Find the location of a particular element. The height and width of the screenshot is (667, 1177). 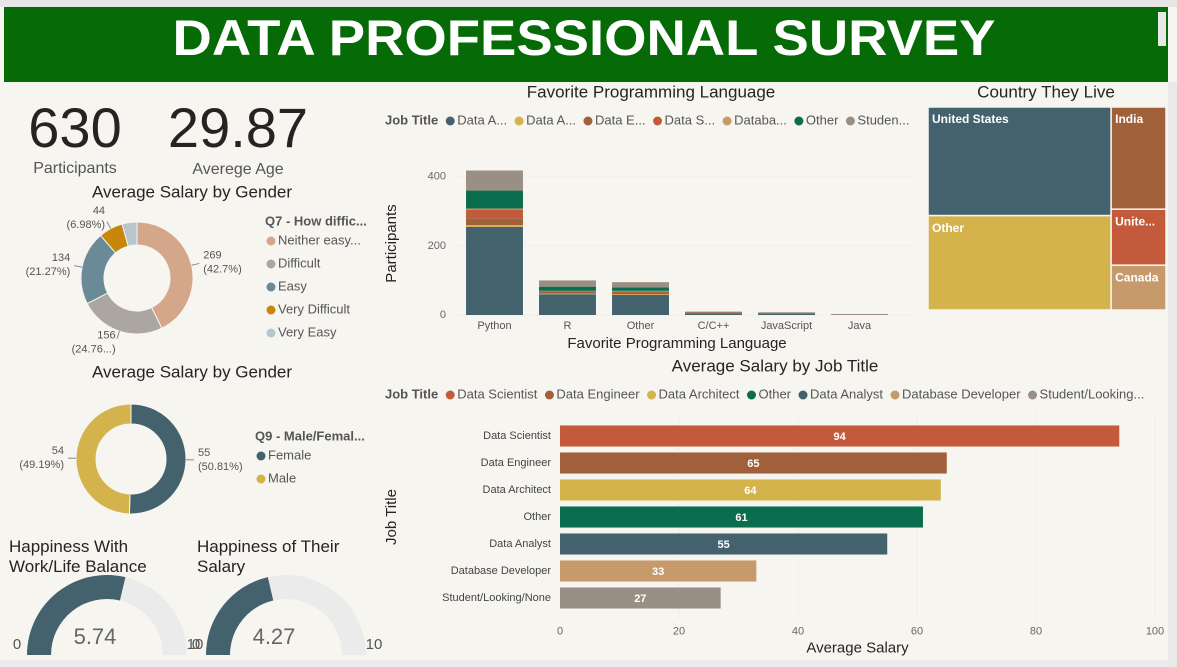

gauge-max: 10 is located at coordinates (195, 644).